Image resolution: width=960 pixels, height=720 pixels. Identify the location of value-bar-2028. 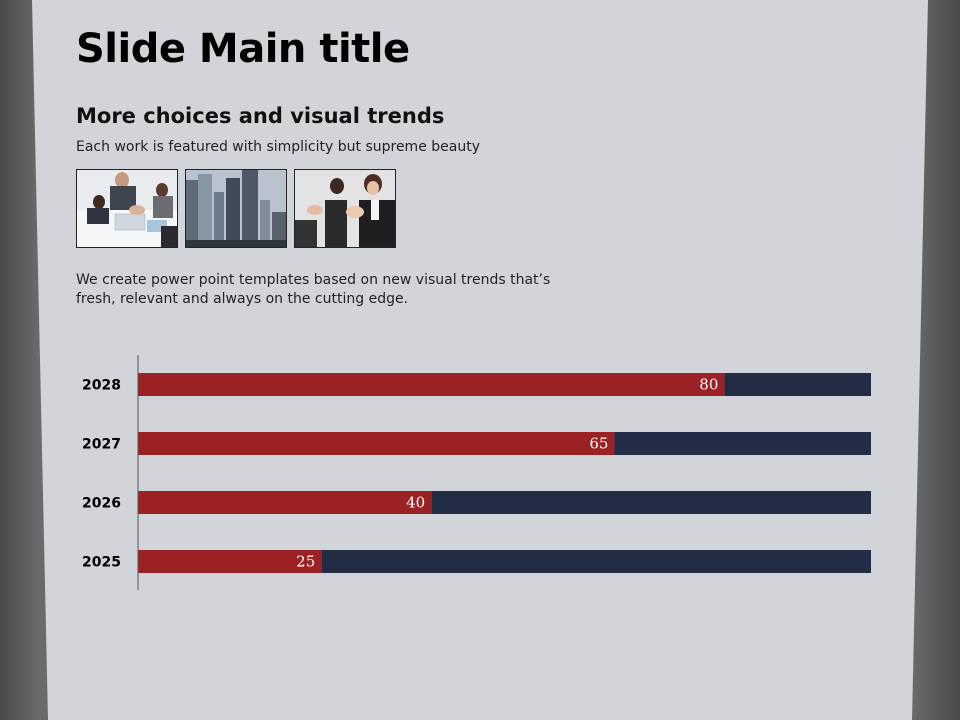
(431, 384).